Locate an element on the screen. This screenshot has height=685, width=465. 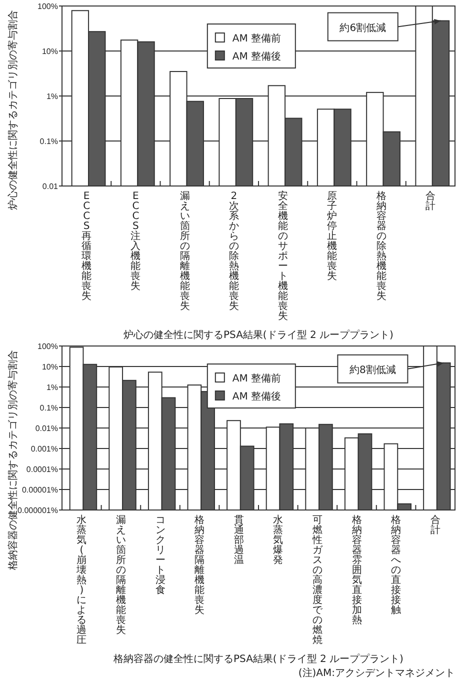
callout: 約8割低減 is located at coordinates (390, 369).